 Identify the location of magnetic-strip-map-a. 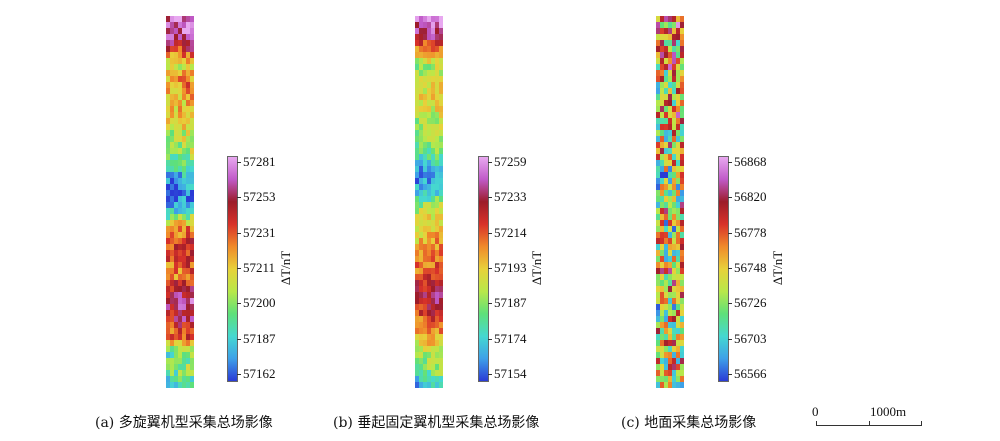
(180, 202).